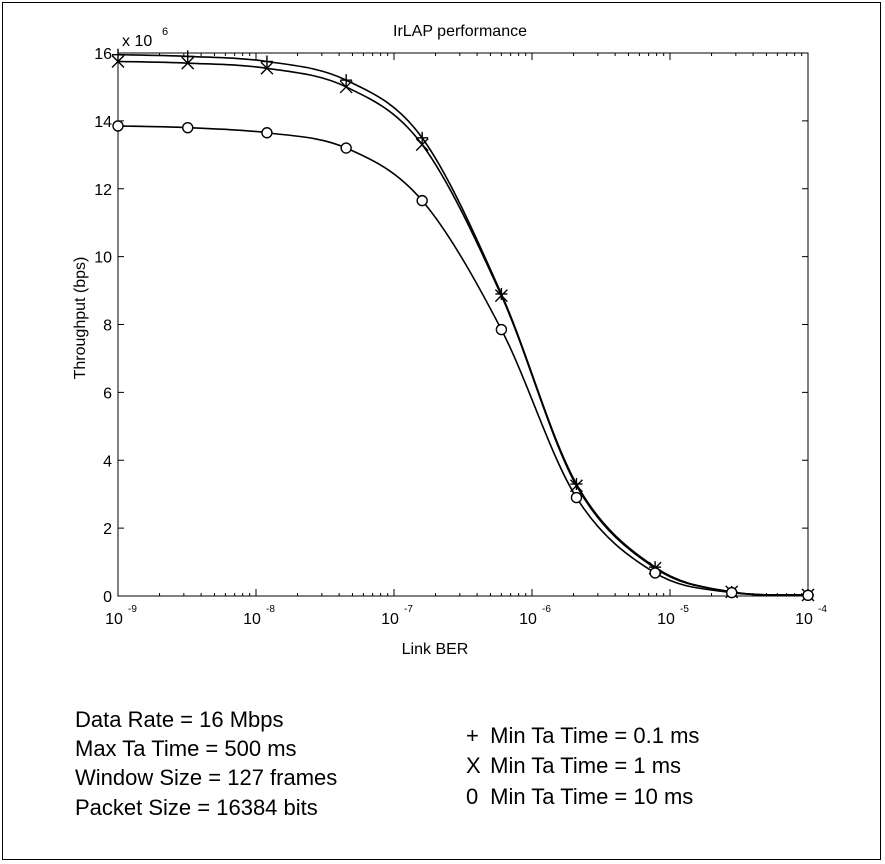 The image size is (885, 864). I want to click on legend-item-10ms: 0 Min Ta Time = 10 ms, so click(579, 797).